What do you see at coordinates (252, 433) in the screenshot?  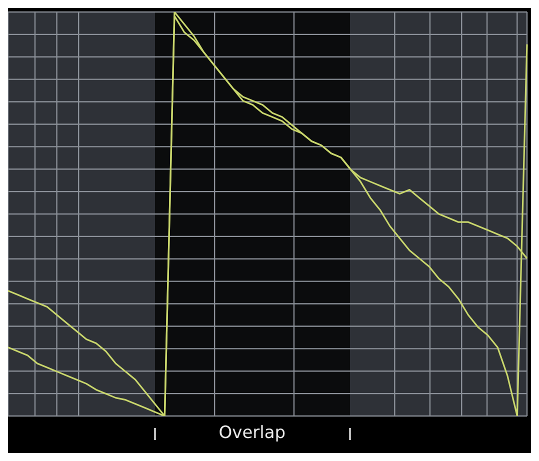 I see `text: Overlap` at bounding box center [252, 433].